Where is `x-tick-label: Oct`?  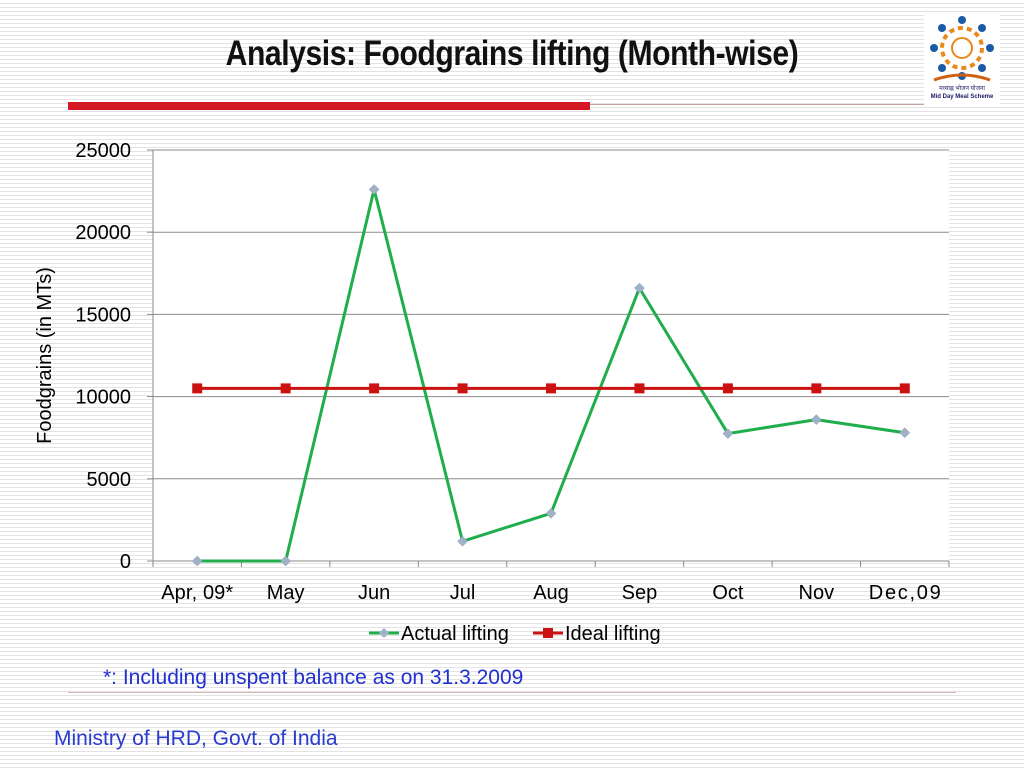
x-tick-label: Oct is located at coordinates (728, 593).